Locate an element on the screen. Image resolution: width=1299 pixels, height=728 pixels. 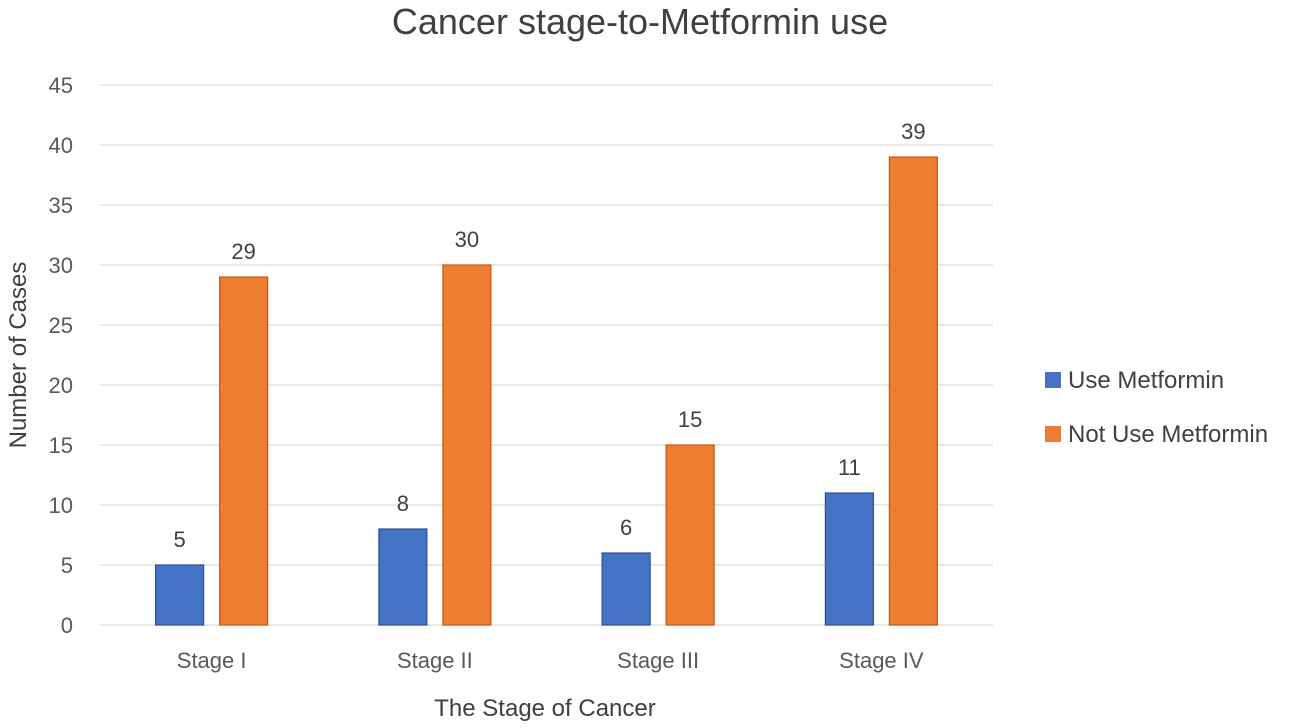
y-tick-label: 5 is located at coordinates (67, 565).